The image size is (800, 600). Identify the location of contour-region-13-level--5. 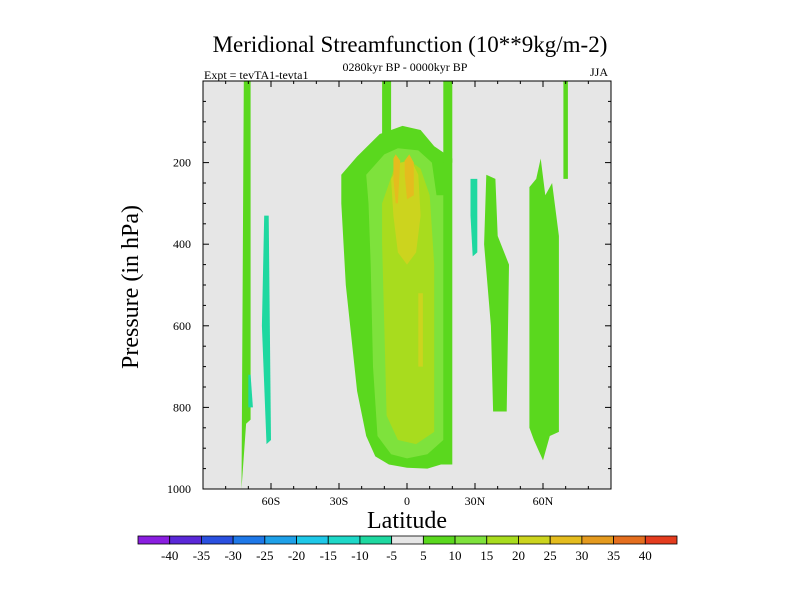
(474, 217).